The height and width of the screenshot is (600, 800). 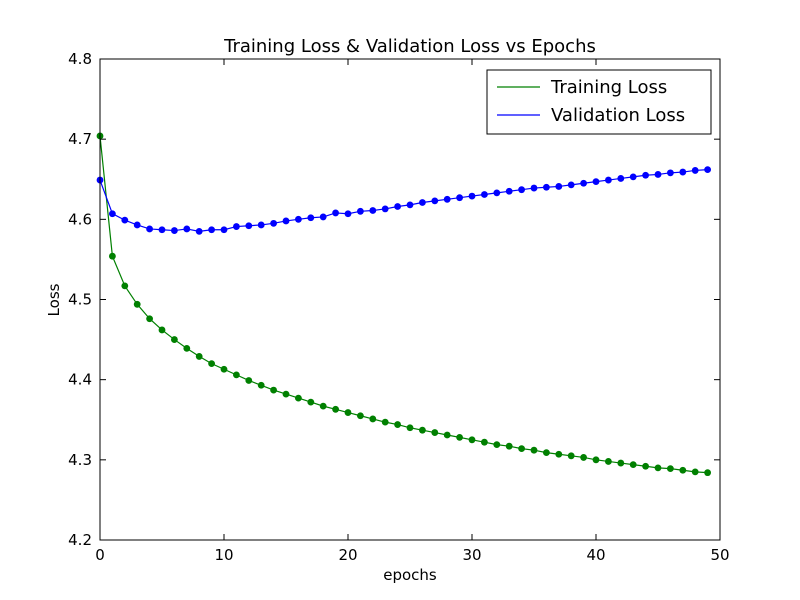 I want to click on y-axis-label: Loss, so click(x=54, y=299).